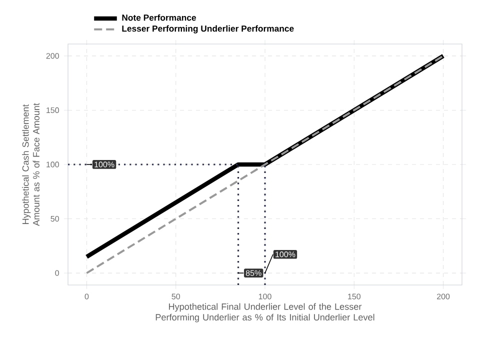 The image size is (480, 360). What do you see at coordinates (265, 312) in the screenshot?
I see `x-axis-title: Hypothetical Final Underlier Level of the Lesser Performing Underlier as % of Its Initial Underlier Level` at bounding box center [265, 312].